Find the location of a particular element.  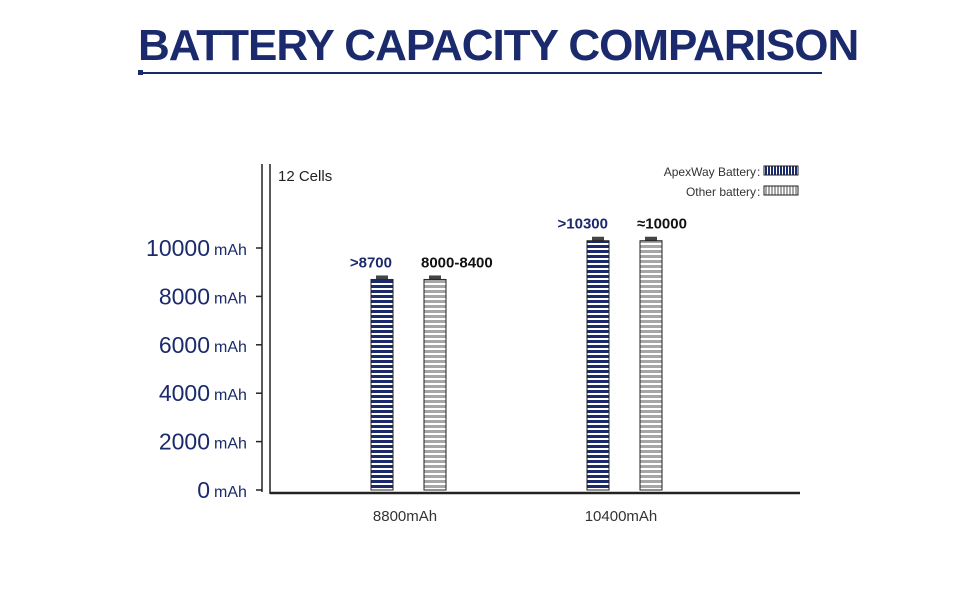

legend-label: ApexWay Battery is located at coordinates (710, 172).